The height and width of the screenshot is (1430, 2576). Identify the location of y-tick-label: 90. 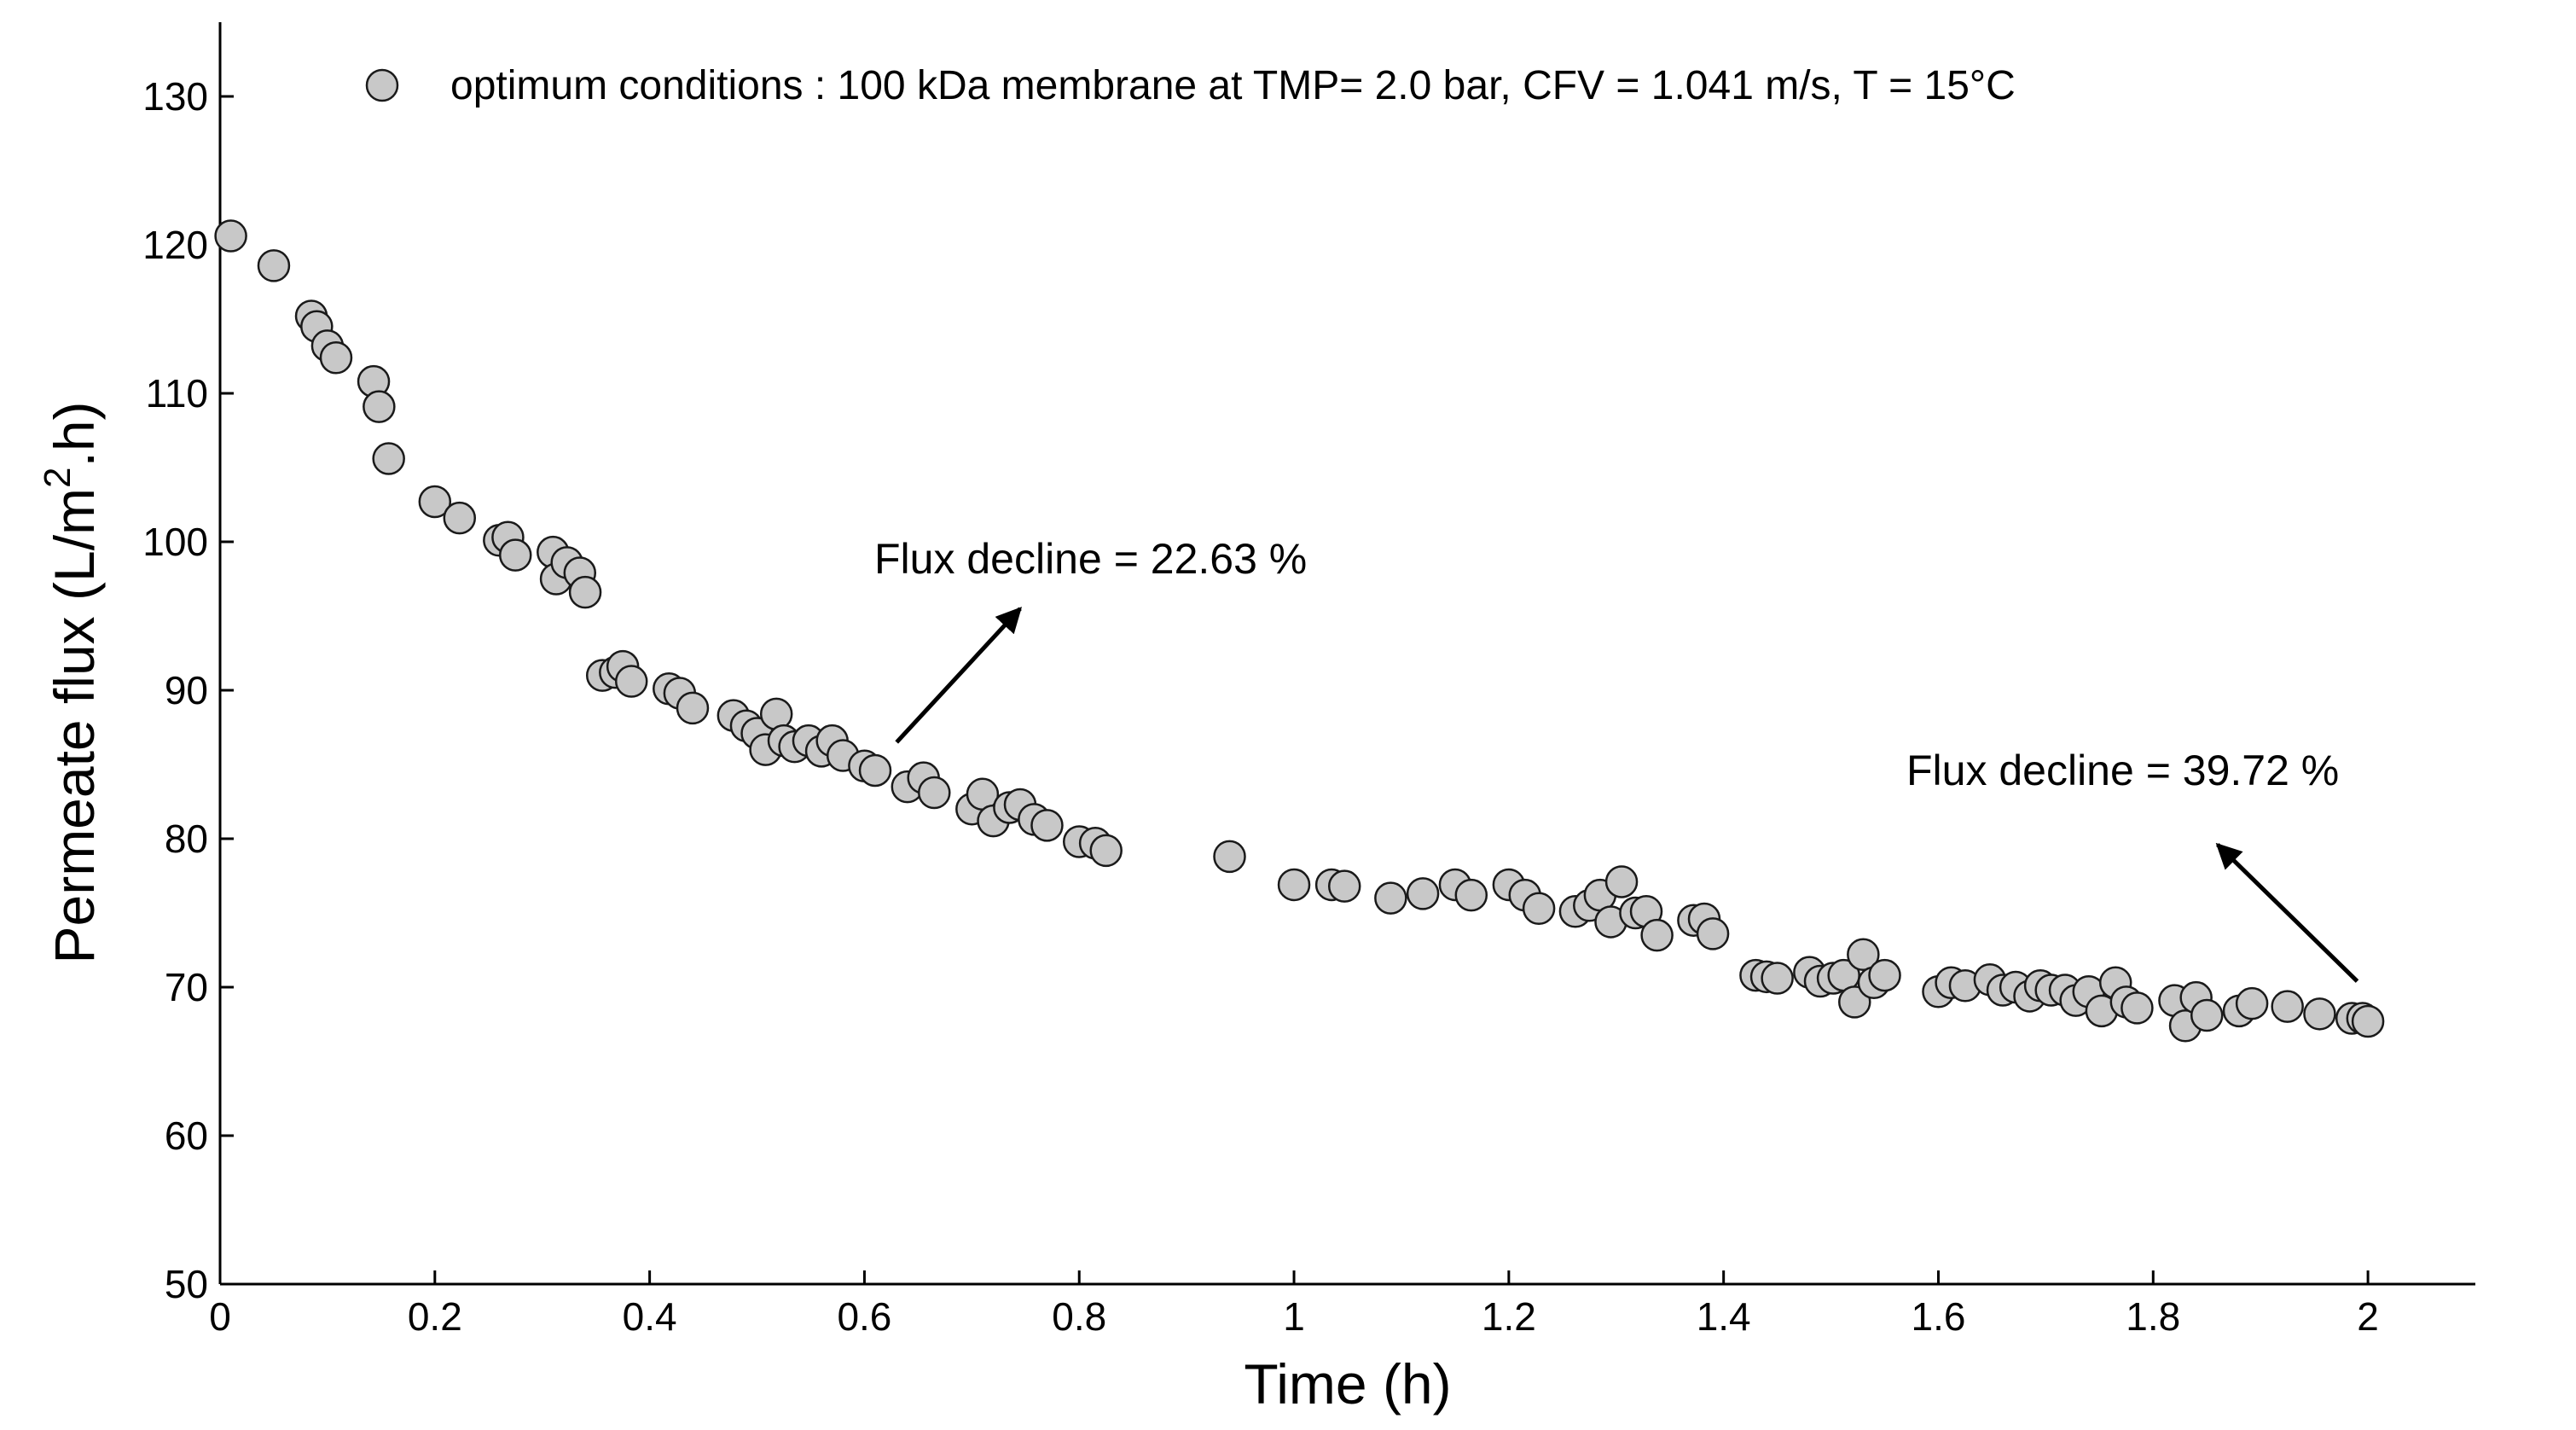
(186, 690).